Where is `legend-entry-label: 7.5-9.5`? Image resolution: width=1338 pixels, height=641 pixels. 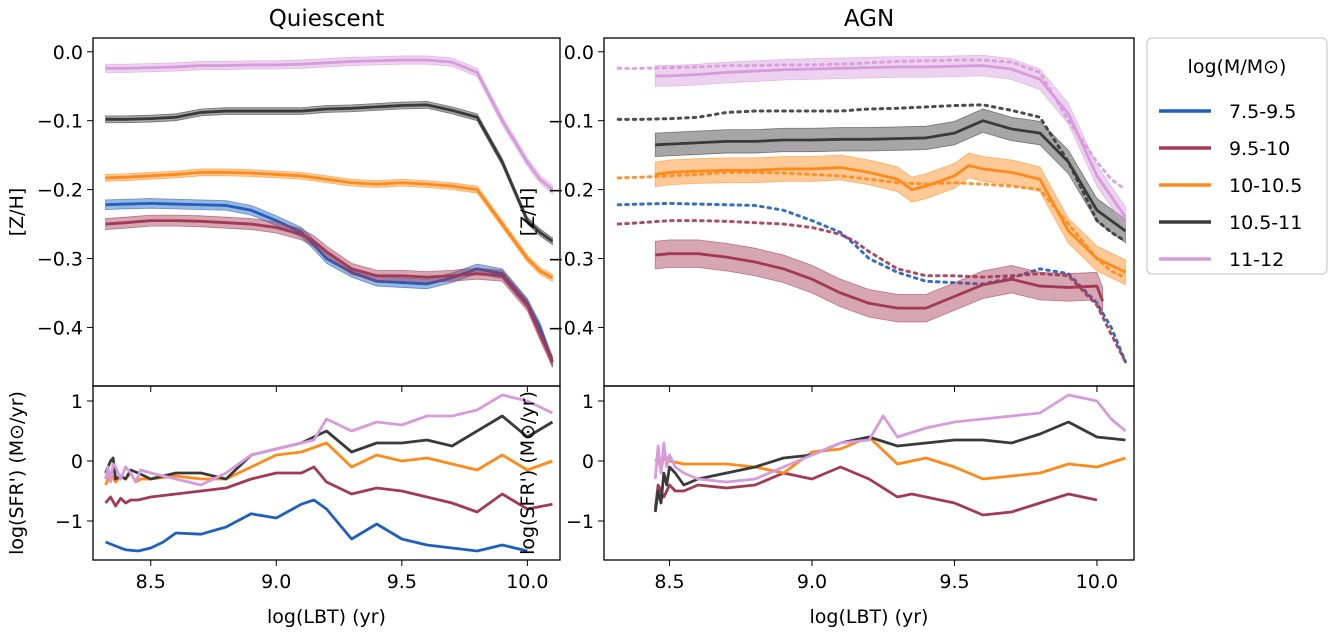 legend-entry-label: 7.5-9.5 is located at coordinates (1262, 112).